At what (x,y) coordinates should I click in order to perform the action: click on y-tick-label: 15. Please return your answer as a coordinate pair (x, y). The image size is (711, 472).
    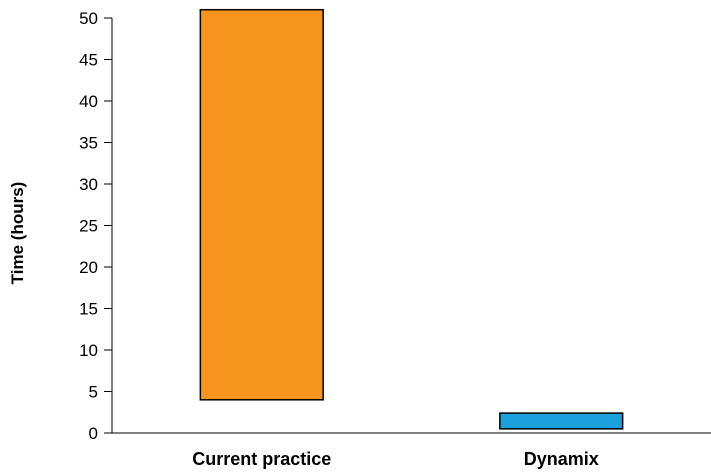
    Looking at the image, I should click on (88, 309).